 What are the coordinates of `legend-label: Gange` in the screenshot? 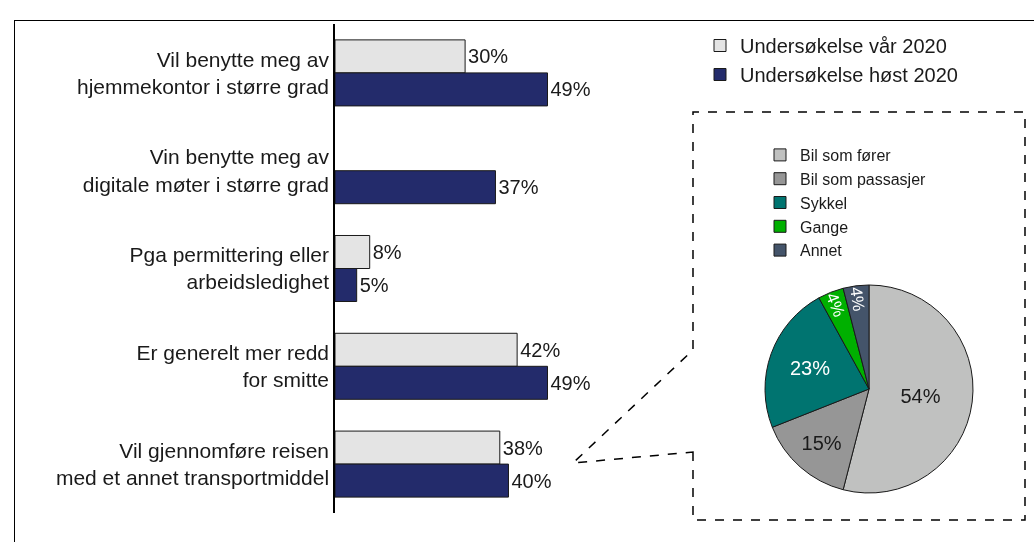 It's located at (824, 227).